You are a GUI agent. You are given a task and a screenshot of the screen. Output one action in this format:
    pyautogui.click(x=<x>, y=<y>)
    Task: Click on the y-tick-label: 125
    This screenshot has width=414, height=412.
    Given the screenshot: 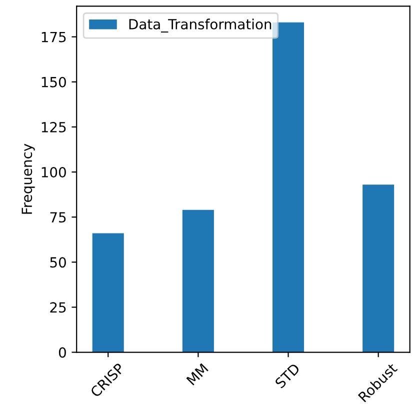 What is the action you would take?
    pyautogui.click(x=54, y=127)
    